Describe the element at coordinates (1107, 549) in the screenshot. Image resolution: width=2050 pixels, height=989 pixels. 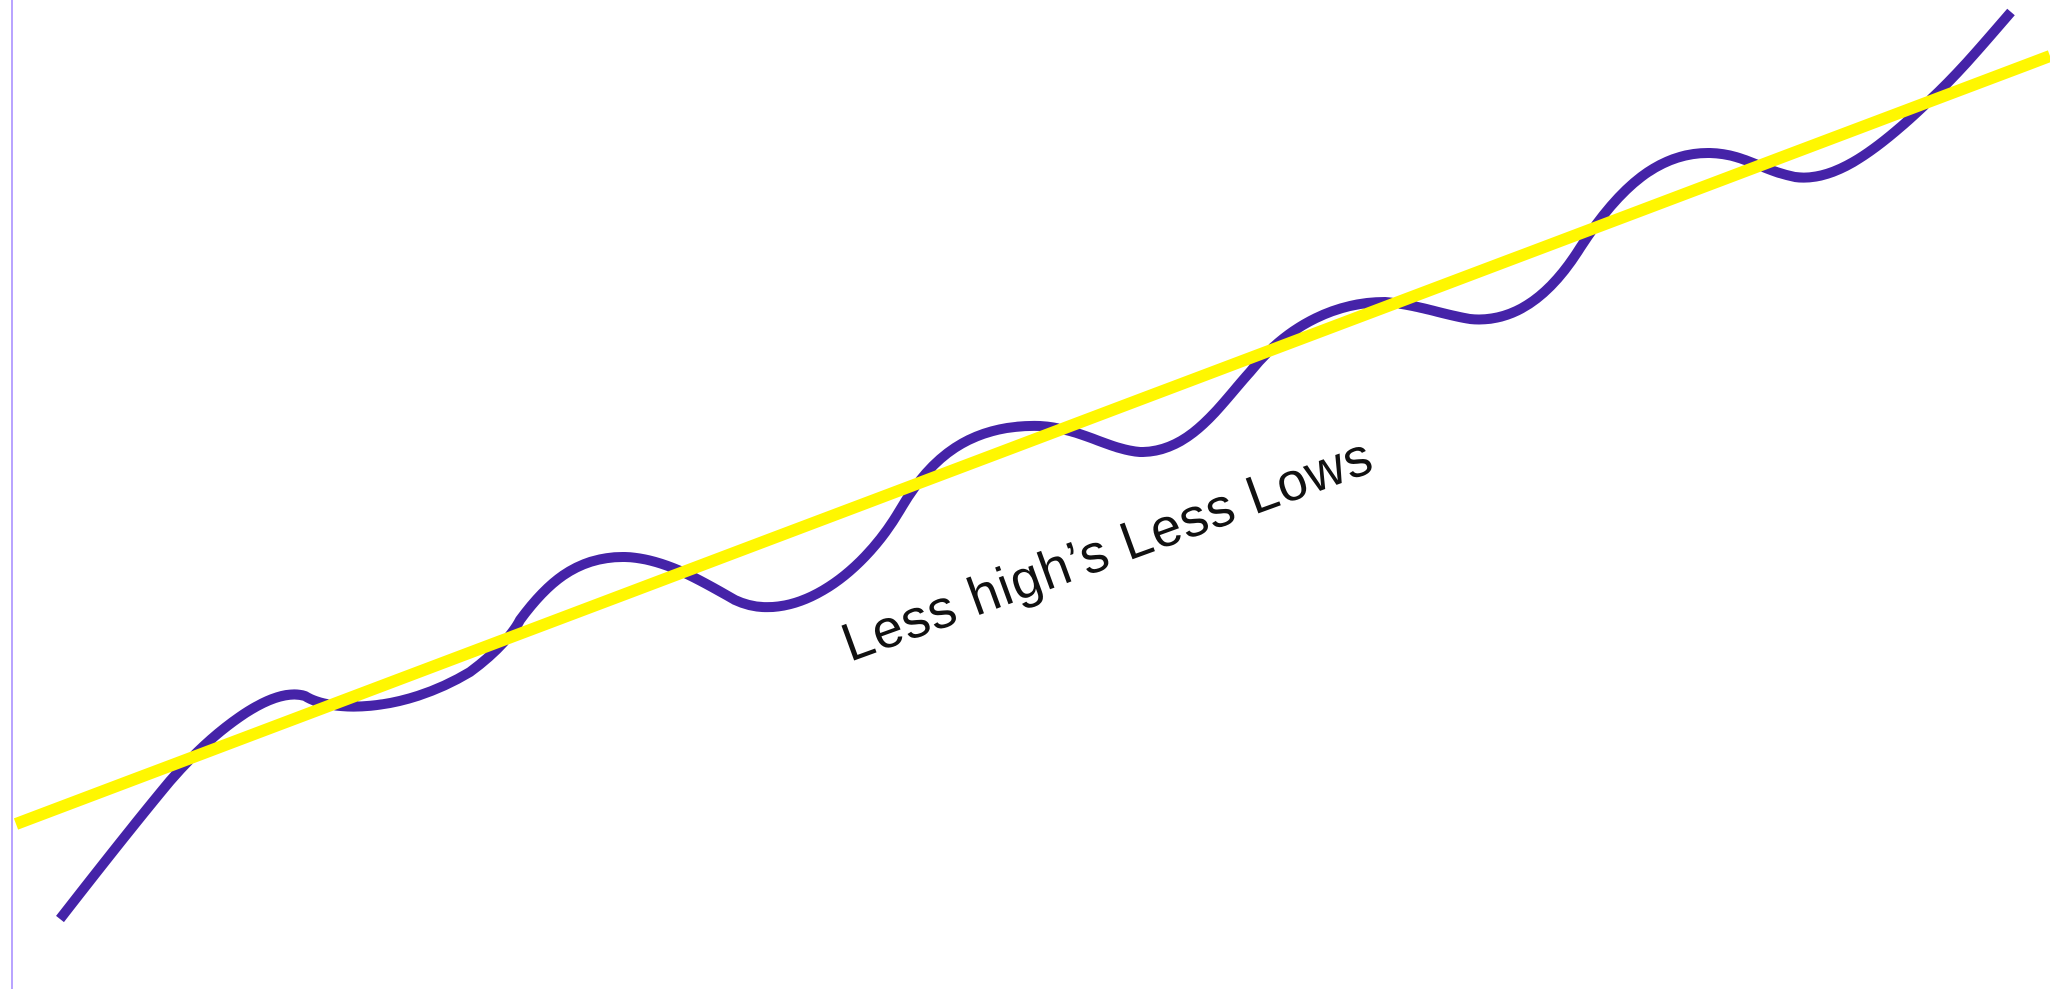
I see `annotation-label: Less high’s Less Lows` at that location.